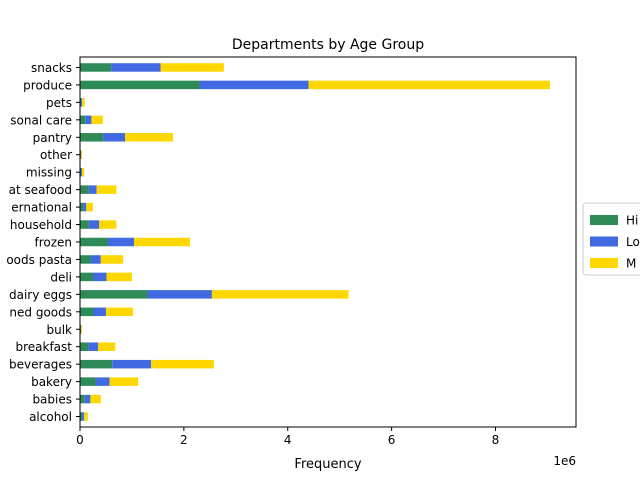 This screenshot has height=480, width=640. Describe the element at coordinates (254, 85) in the screenshot. I see `bar-produce-lo` at that location.